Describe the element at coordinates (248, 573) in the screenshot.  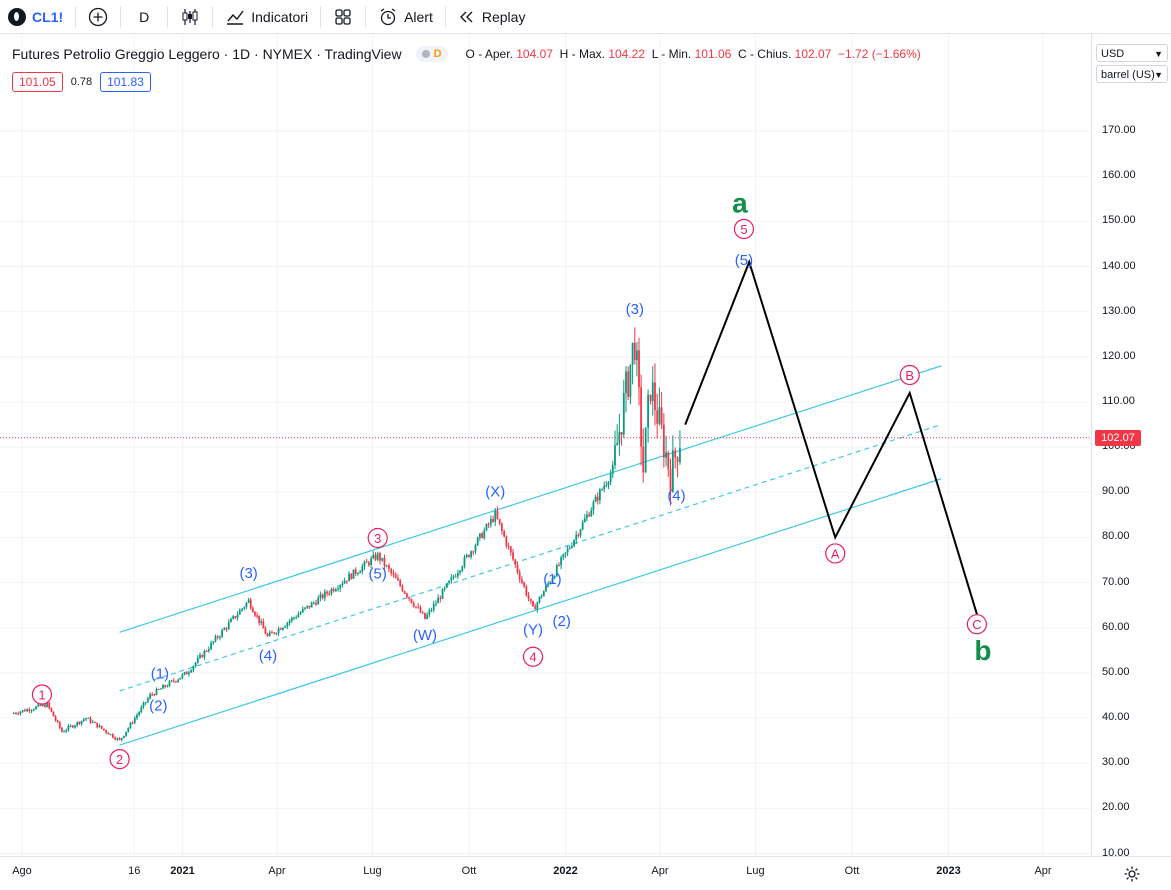
I see `wave-label-blue: (3)` at that location.